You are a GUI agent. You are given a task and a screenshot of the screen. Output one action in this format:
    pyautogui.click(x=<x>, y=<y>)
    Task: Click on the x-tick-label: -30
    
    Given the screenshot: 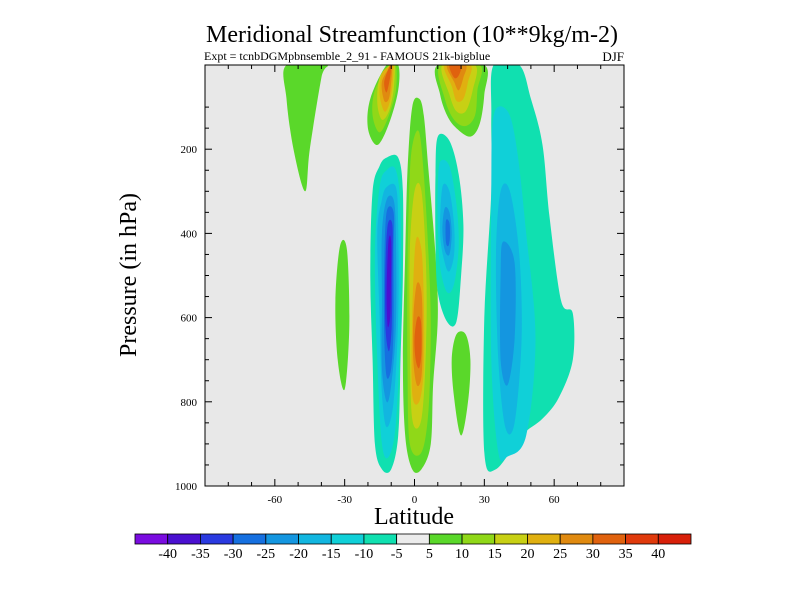 What is the action you would take?
    pyautogui.click(x=344, y=500)
    